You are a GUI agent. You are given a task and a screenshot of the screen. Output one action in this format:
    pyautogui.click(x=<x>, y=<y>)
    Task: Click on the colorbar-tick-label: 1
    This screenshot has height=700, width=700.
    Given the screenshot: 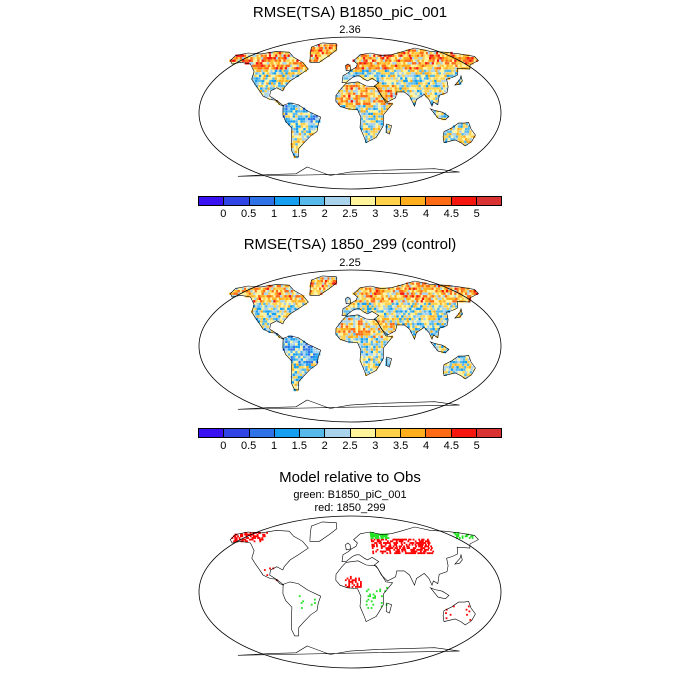 What is the action you would take?
    pyautogui.click(x=274, y=446)
    